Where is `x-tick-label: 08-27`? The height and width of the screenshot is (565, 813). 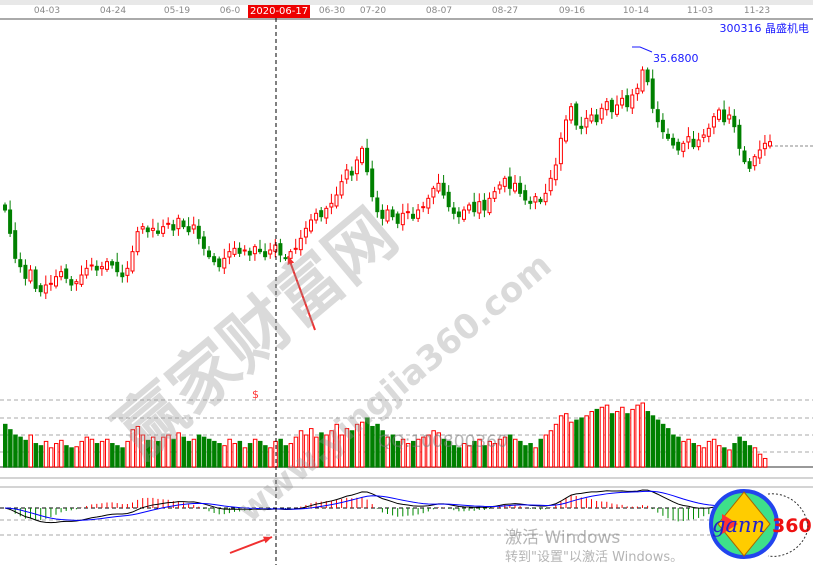
x-tick-label: 08-27 is located at coordinates (505, 11).